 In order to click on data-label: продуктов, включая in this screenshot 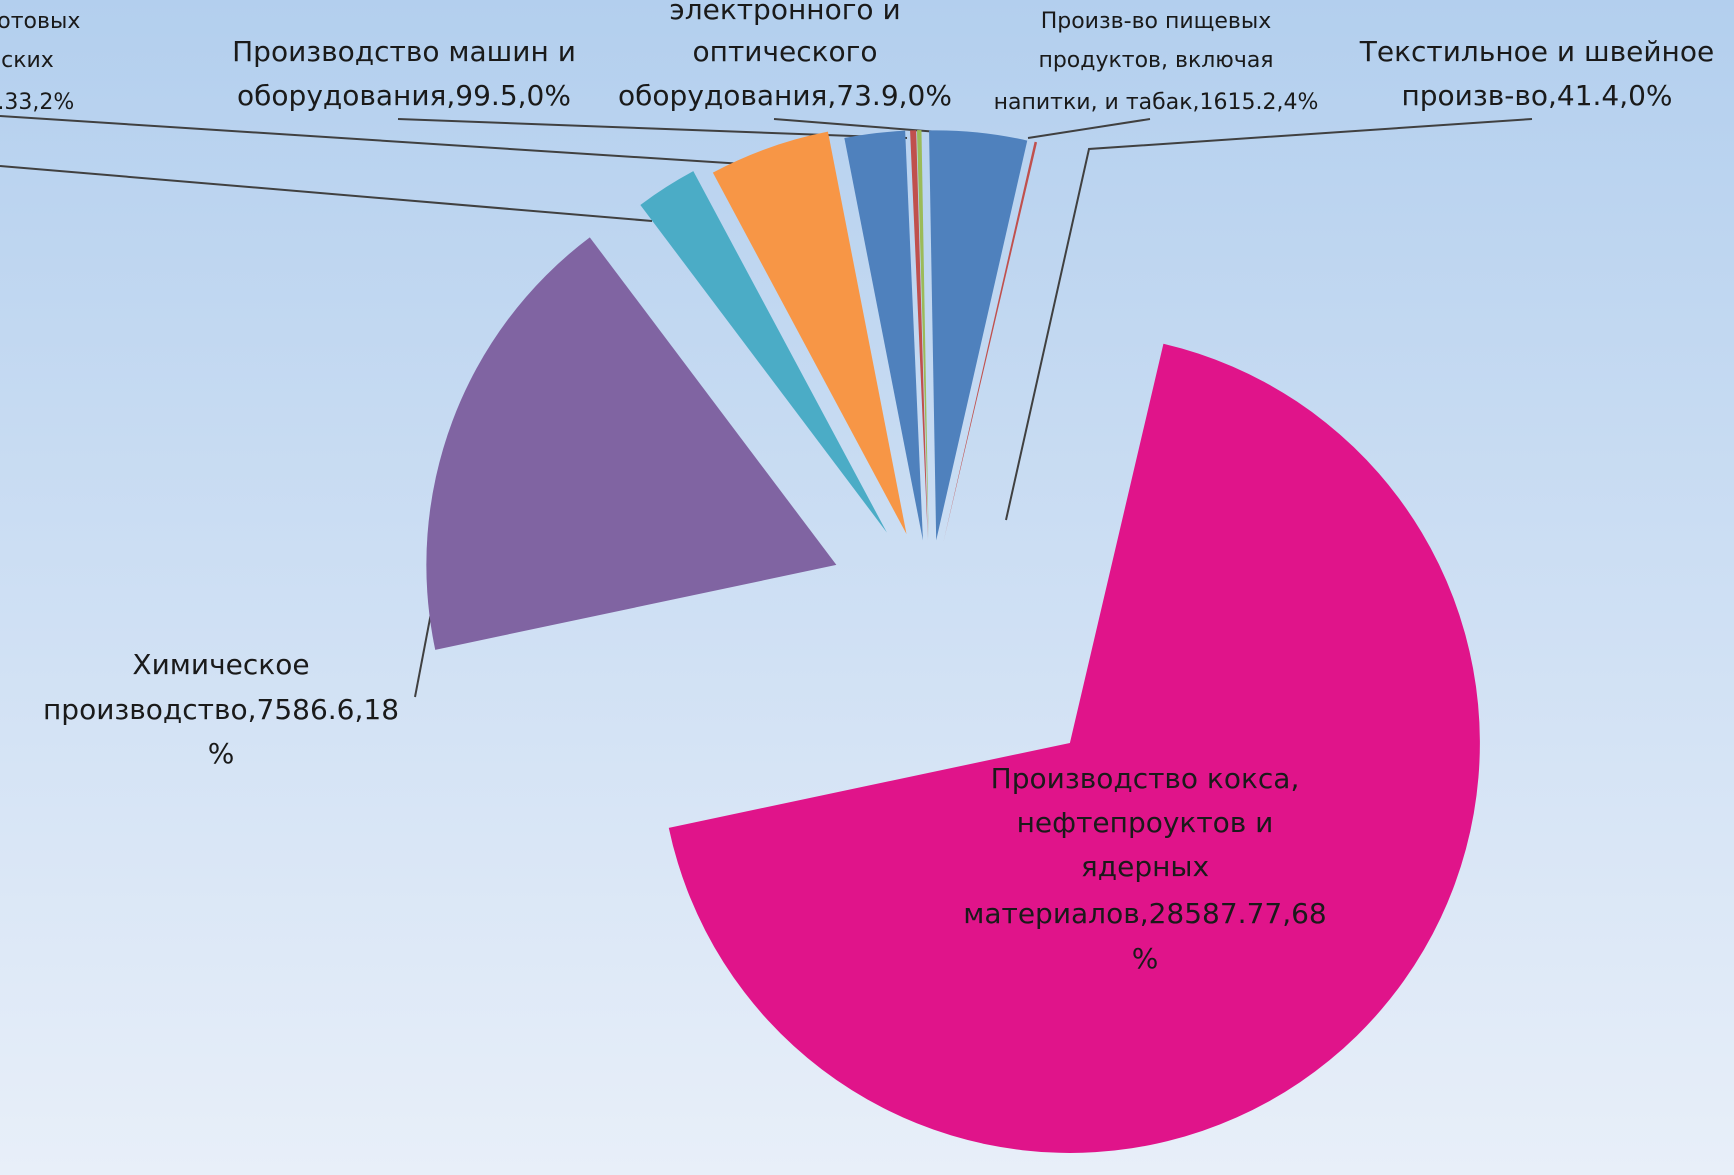, I will do `click(1155, 60)`.